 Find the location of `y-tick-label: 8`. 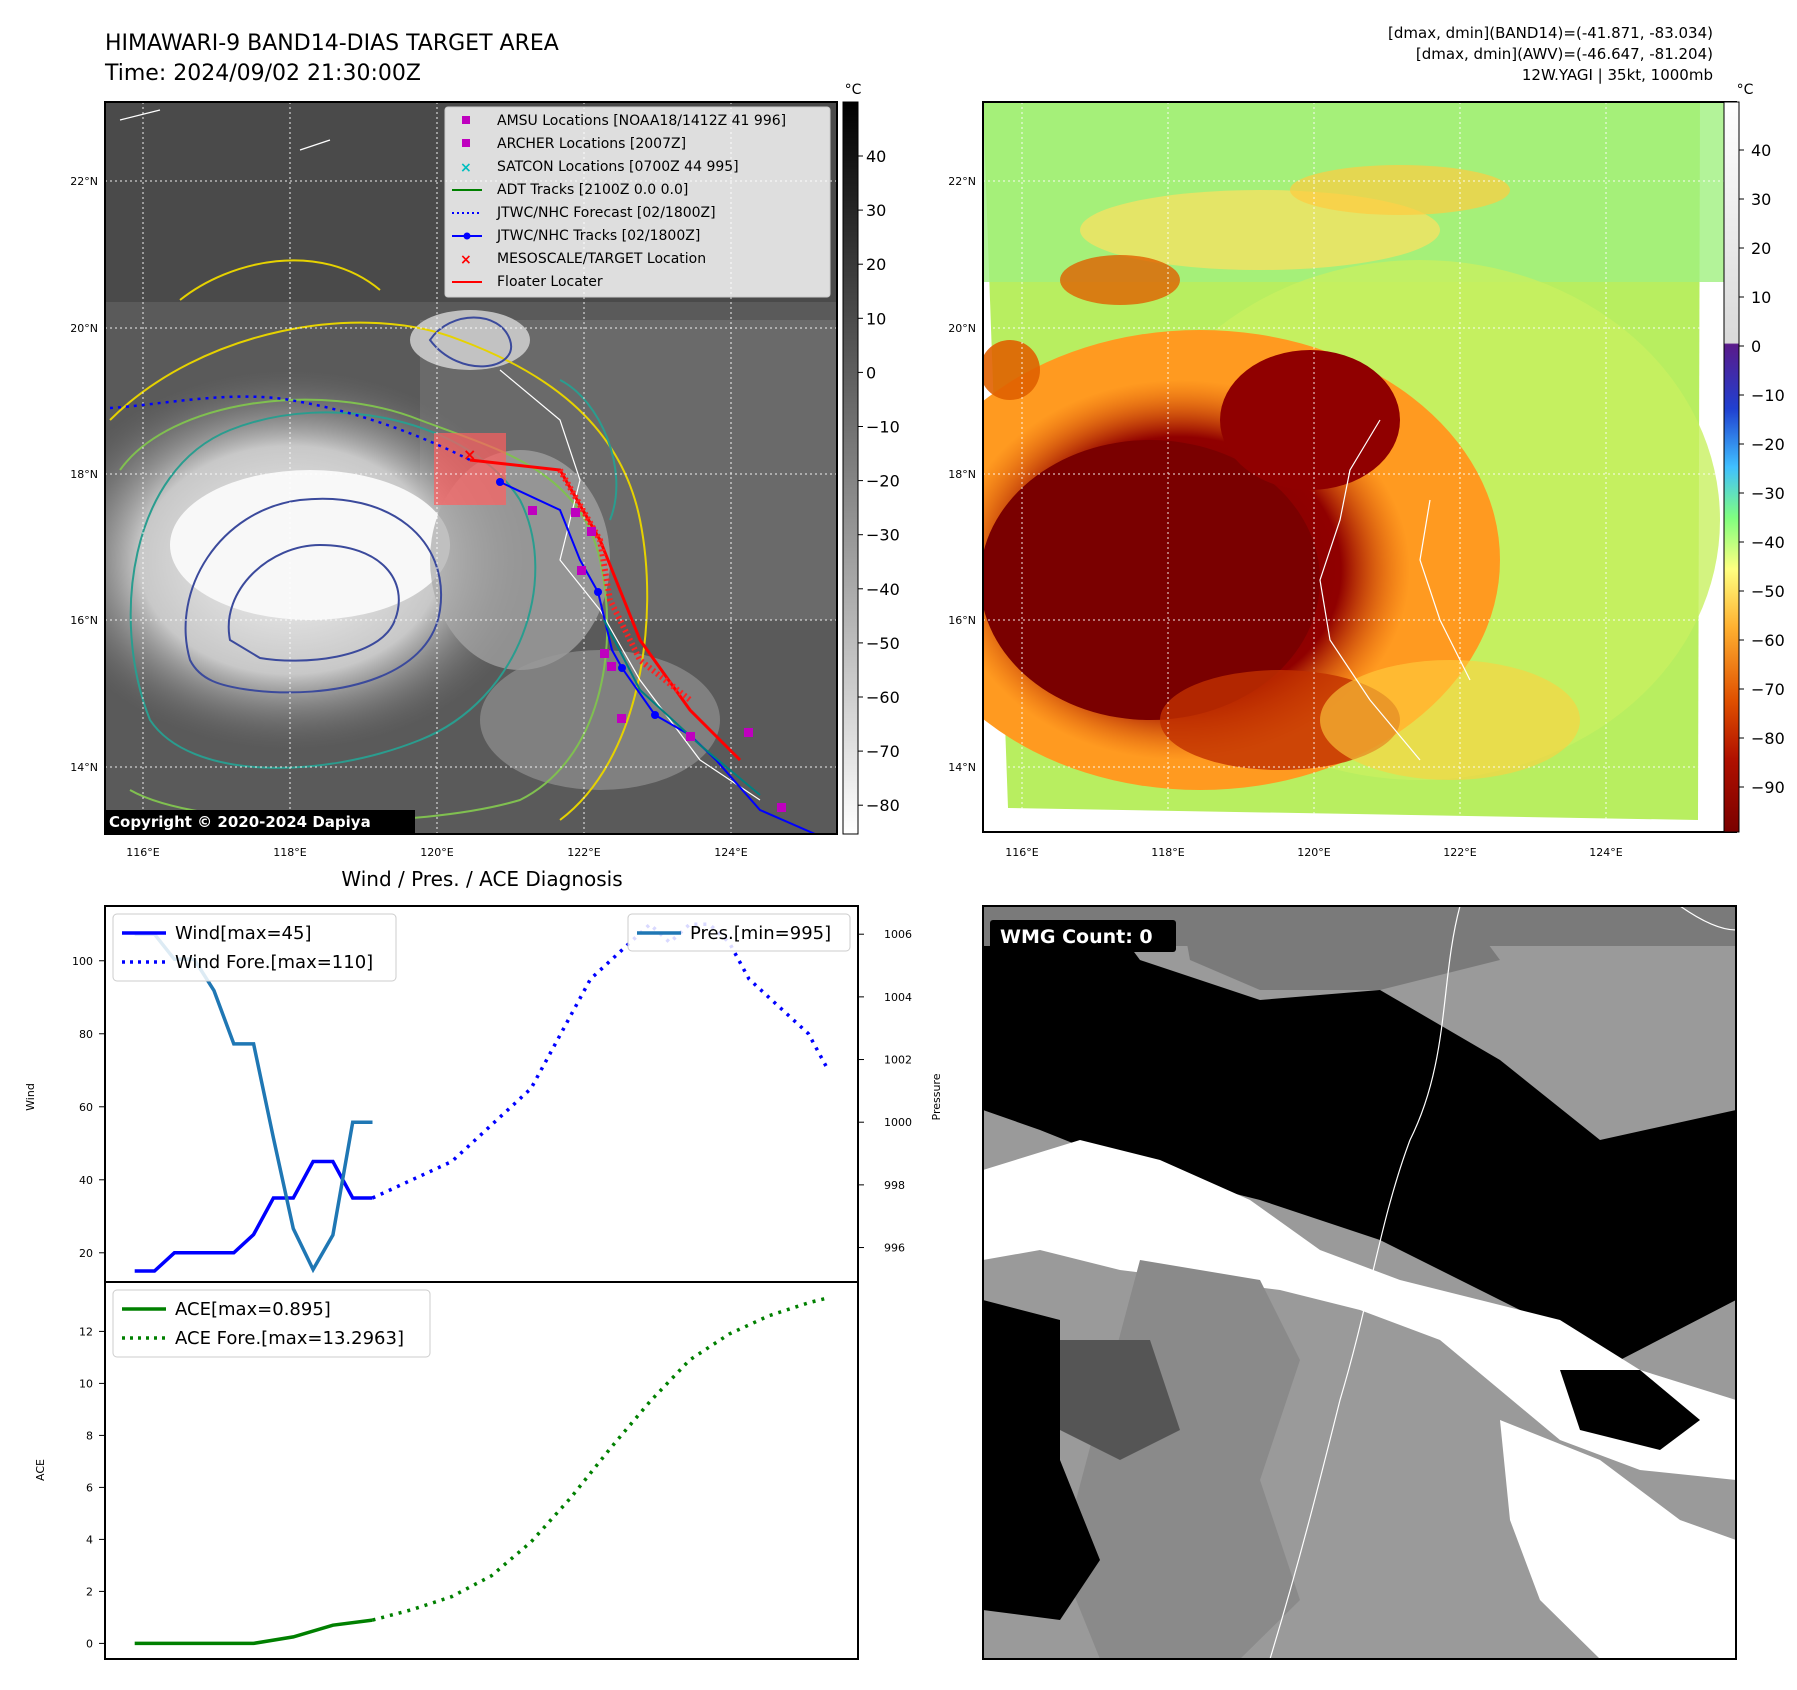

y-tick-label: 8 is located at coordinates (89, 1435).